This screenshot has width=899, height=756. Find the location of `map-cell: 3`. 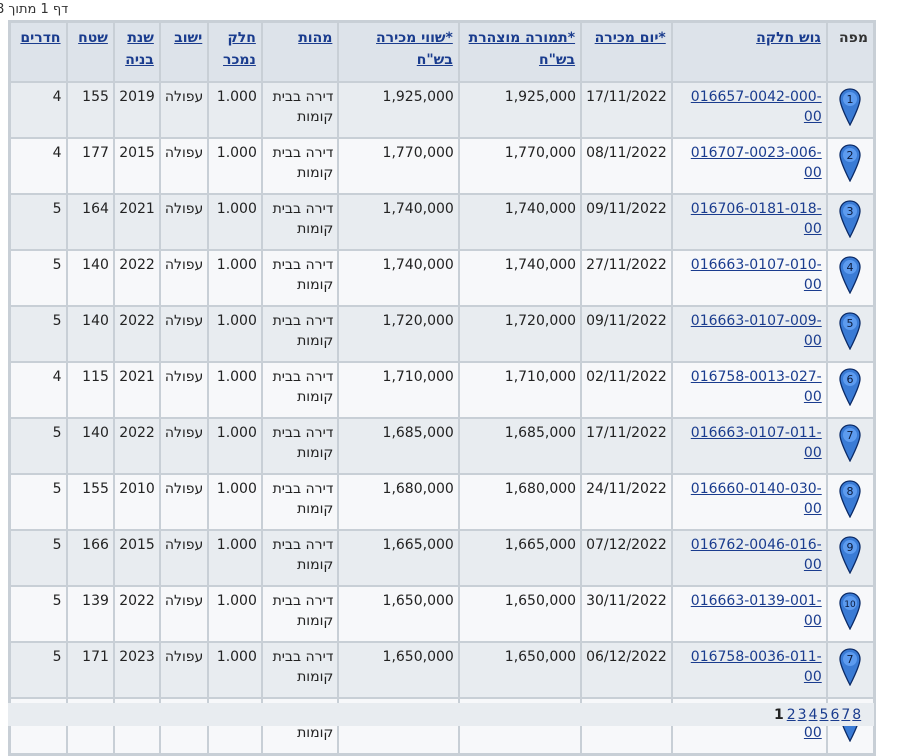

map-cell: 3 is located at coordinates (850, 222).